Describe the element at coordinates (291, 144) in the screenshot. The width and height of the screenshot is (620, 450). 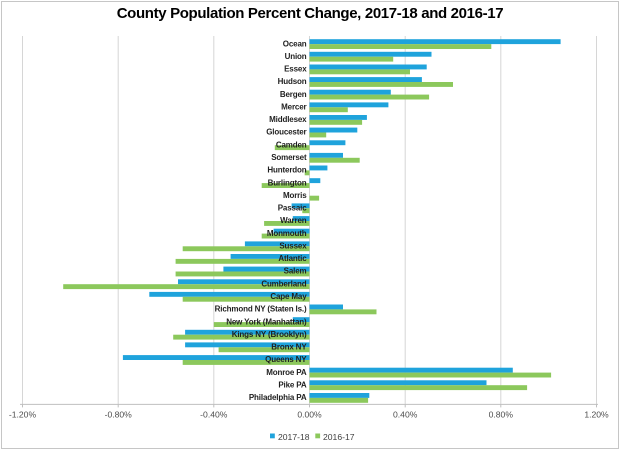
I see `svg-text: Camden` at that location.